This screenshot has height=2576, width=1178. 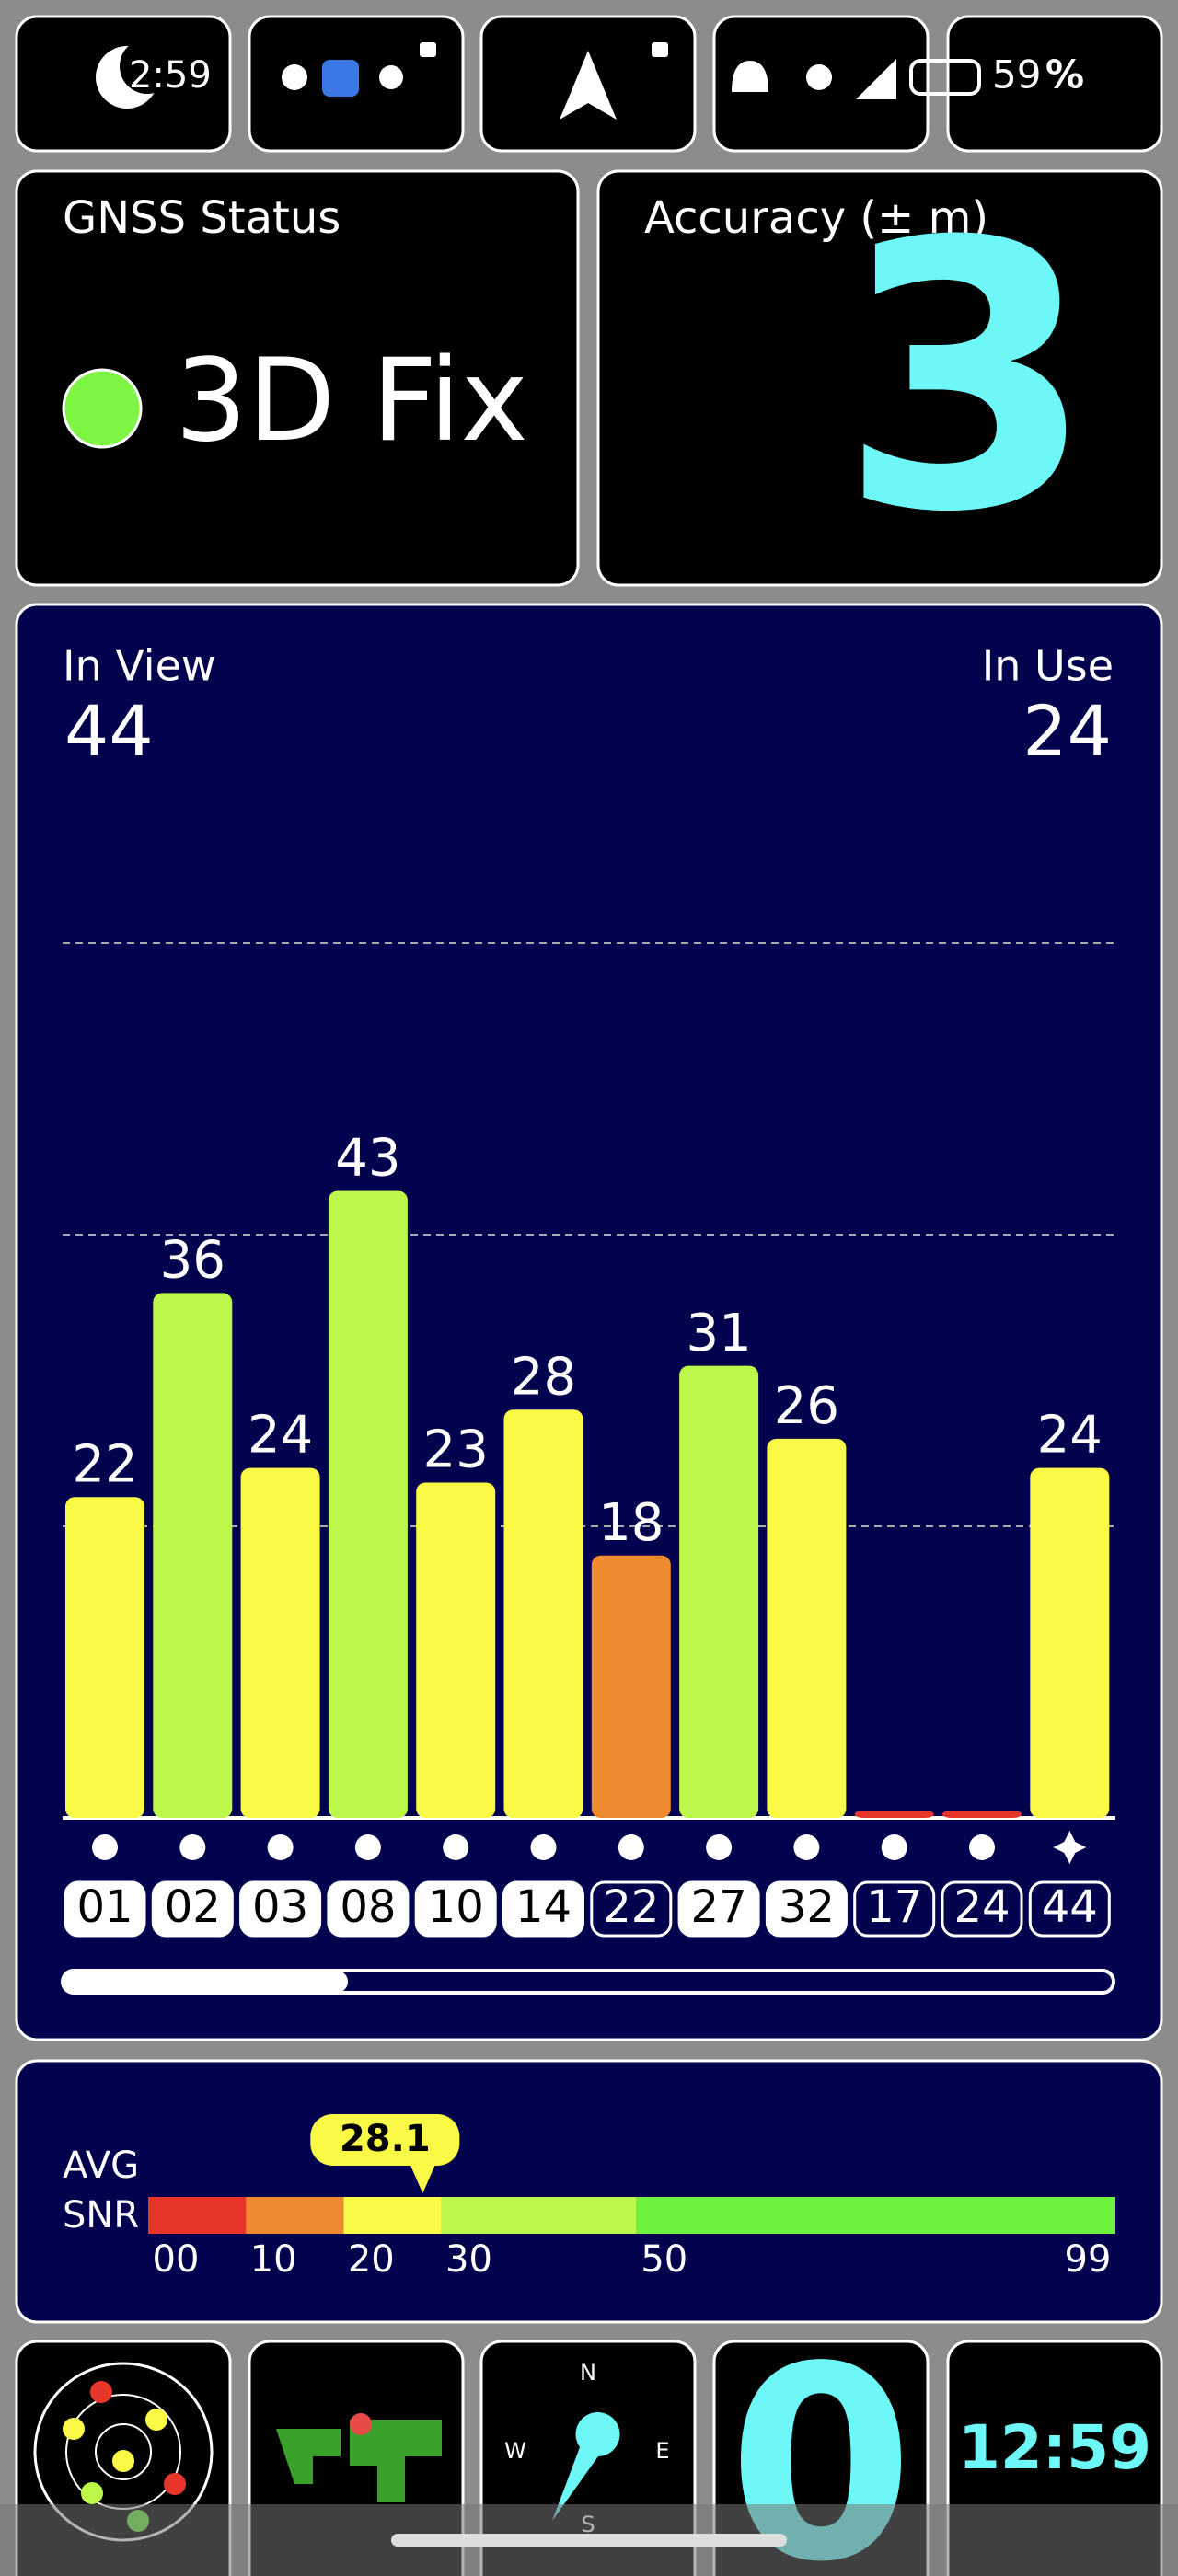 I want to click on bar-value: 36, so click(x=192, y=1261).